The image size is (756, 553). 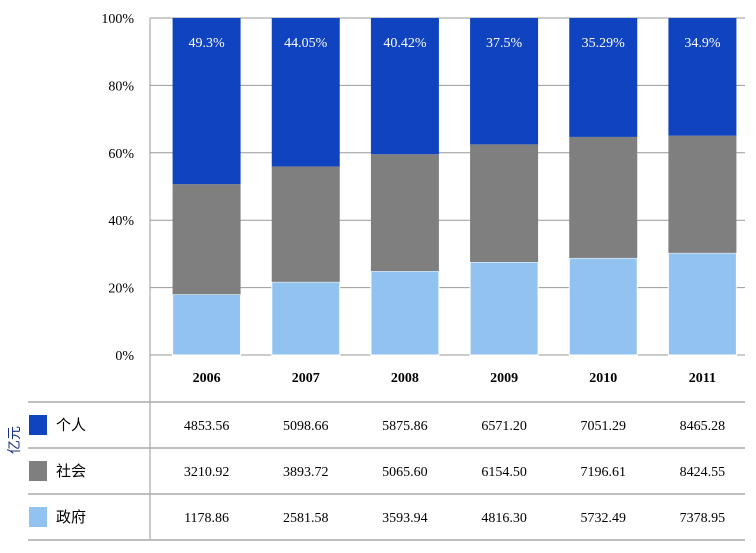 I want to click on y-tick-label: 40%, so click(x=121, y=221).